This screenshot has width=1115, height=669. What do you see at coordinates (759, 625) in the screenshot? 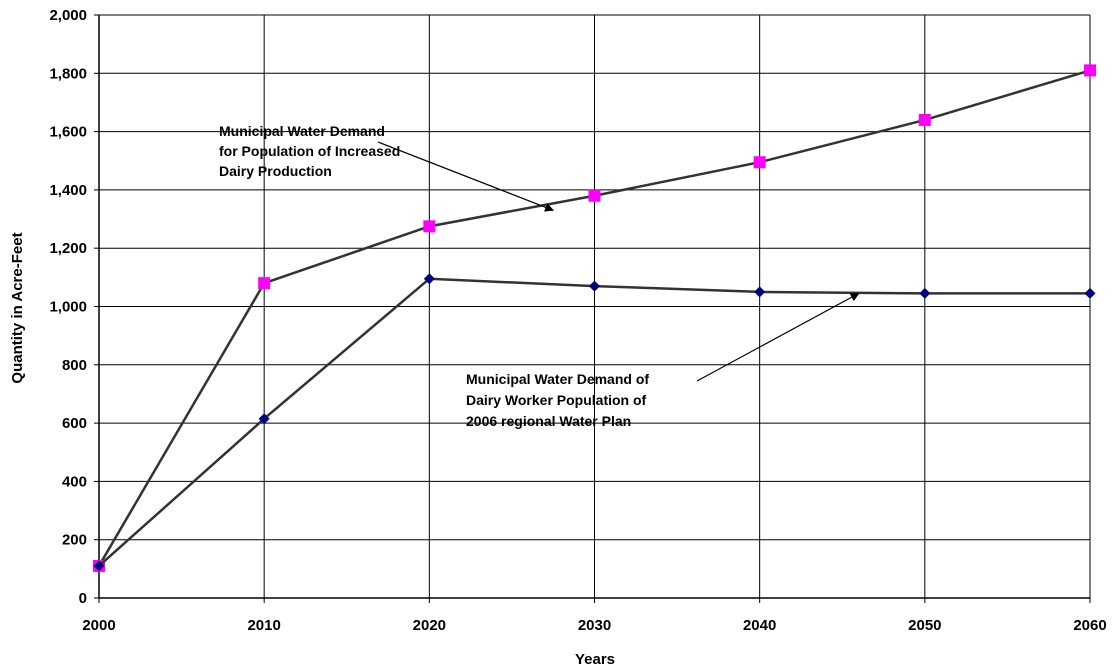
I see `x-tick-label: 2040` at bounding box center [759, 625].